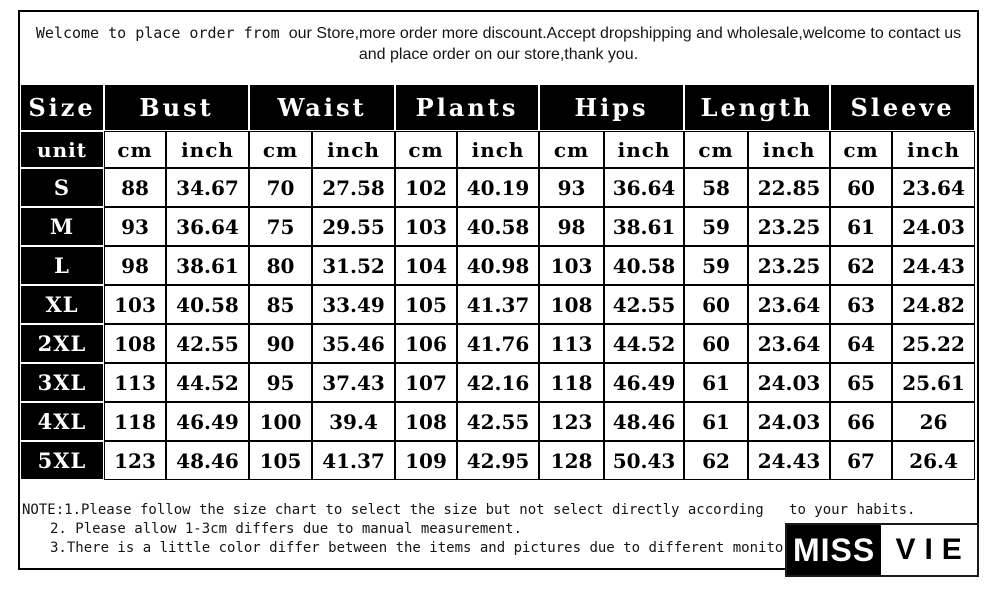 This screenshot has width=1000, height=597. What do you see at coordinates (354, 343) in the screenshot?
I see `value-cell: 35.46` at bounding box center [354, 343].